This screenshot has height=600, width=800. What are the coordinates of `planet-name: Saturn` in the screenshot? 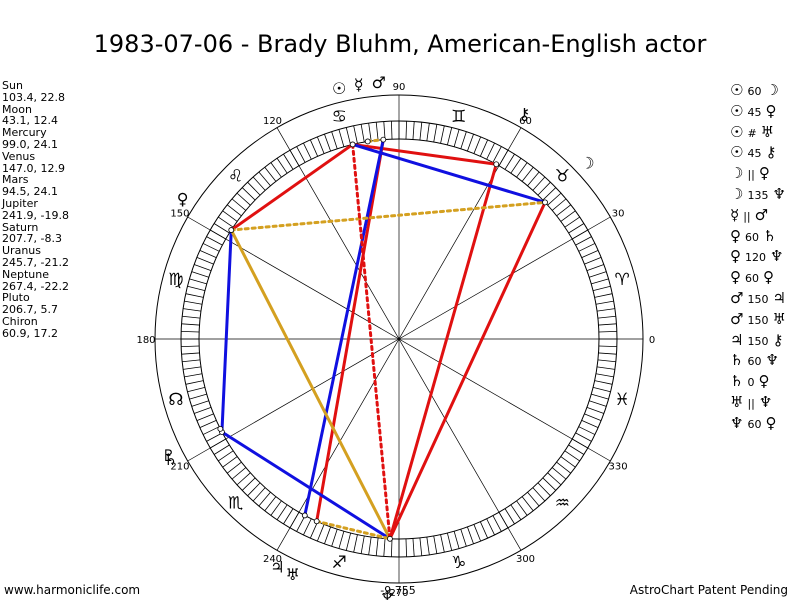 It's located at (20, 227).